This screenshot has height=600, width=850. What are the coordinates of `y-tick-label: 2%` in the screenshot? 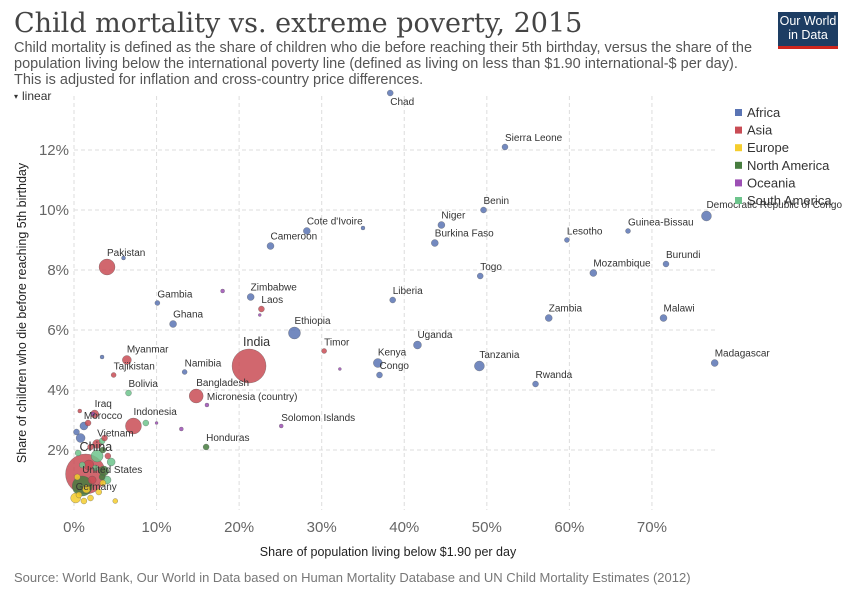 It's located at (58, 450).